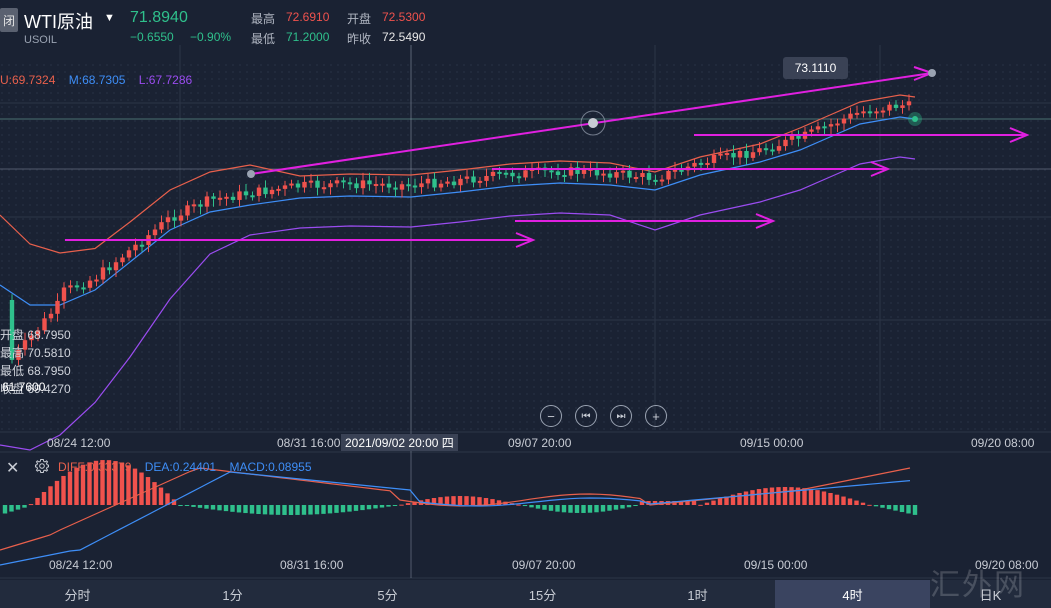 This screenshot has width=1051, height=608. I want to click on macd-value: MACD:0.08955, so click(270, 467).